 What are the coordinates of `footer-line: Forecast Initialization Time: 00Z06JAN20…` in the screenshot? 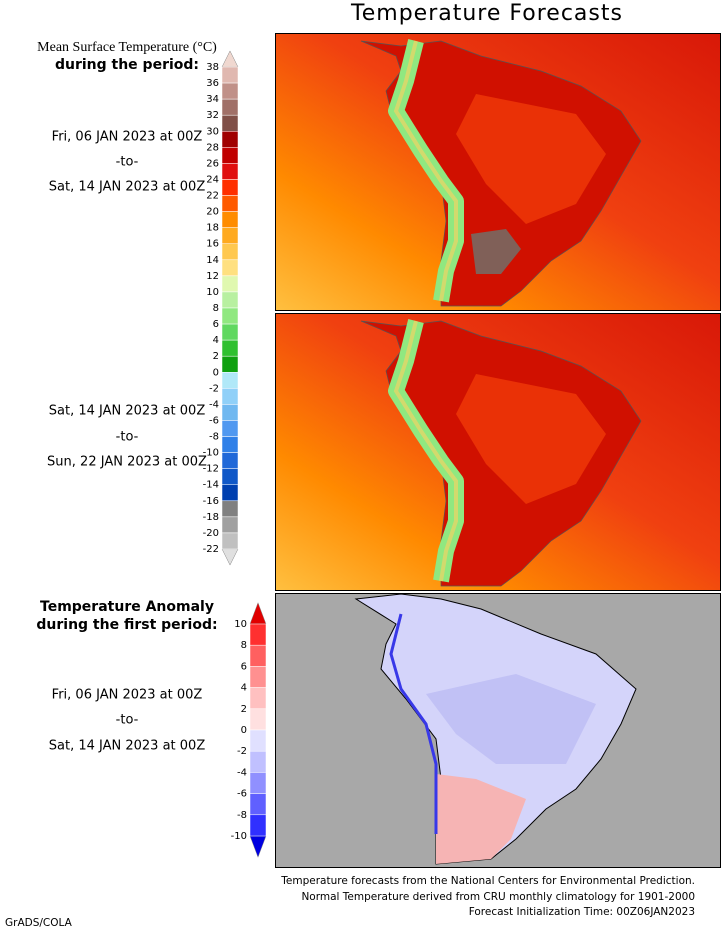 It's located at (582, 912).